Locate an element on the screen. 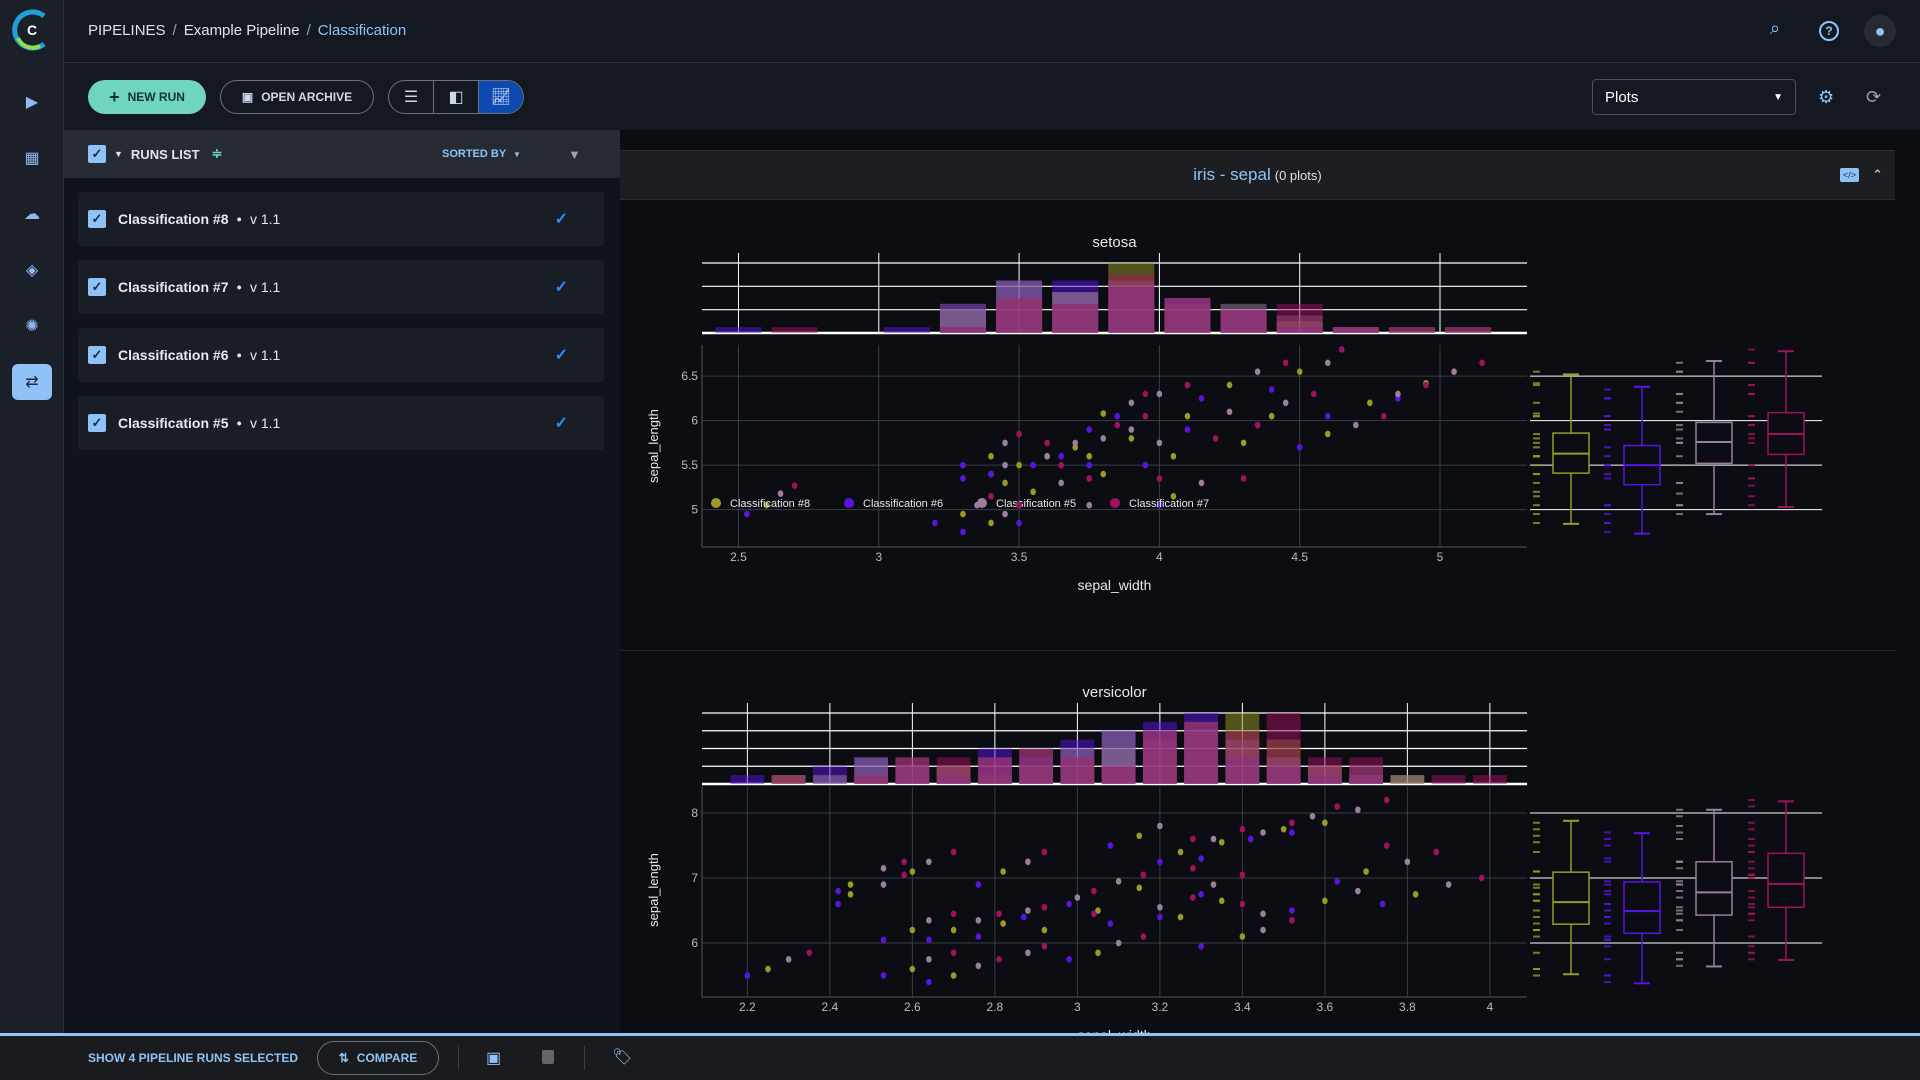 The height and width of the screenshot is (1080, 1920). run-row: ✓ Classification #7 ● v 1.1 ✓ is located at coordinates (341, 287).